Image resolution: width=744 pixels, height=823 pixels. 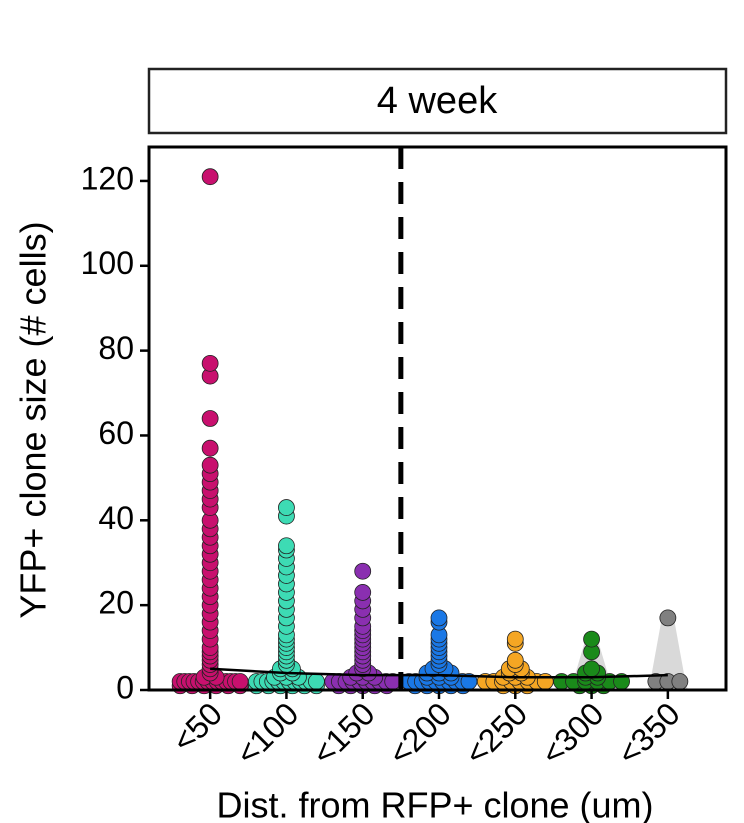 I want to click on facet-strip, so click(x=437, y=101).